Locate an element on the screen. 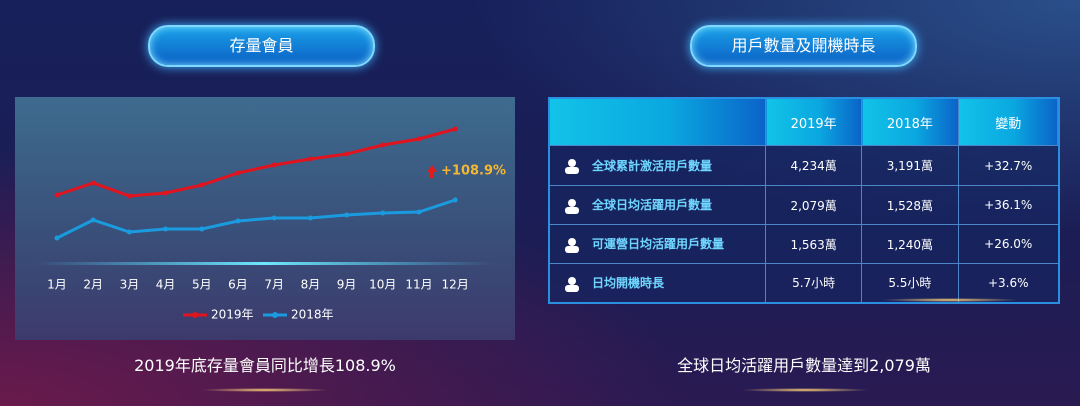 The height and width of the screenshot is (406, 1080). cell-value: +3.6% is located at coordinates (1008, 282).